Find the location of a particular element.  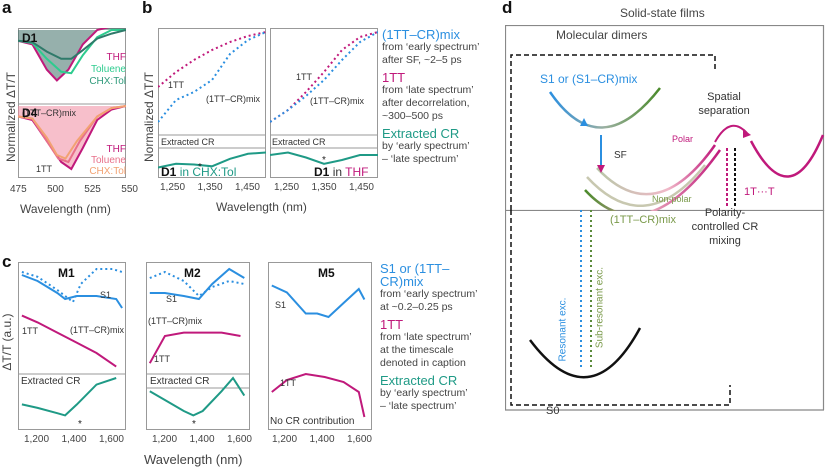

legend-desc: from ‘early spectrum’ is located at coordinates (429, 294).